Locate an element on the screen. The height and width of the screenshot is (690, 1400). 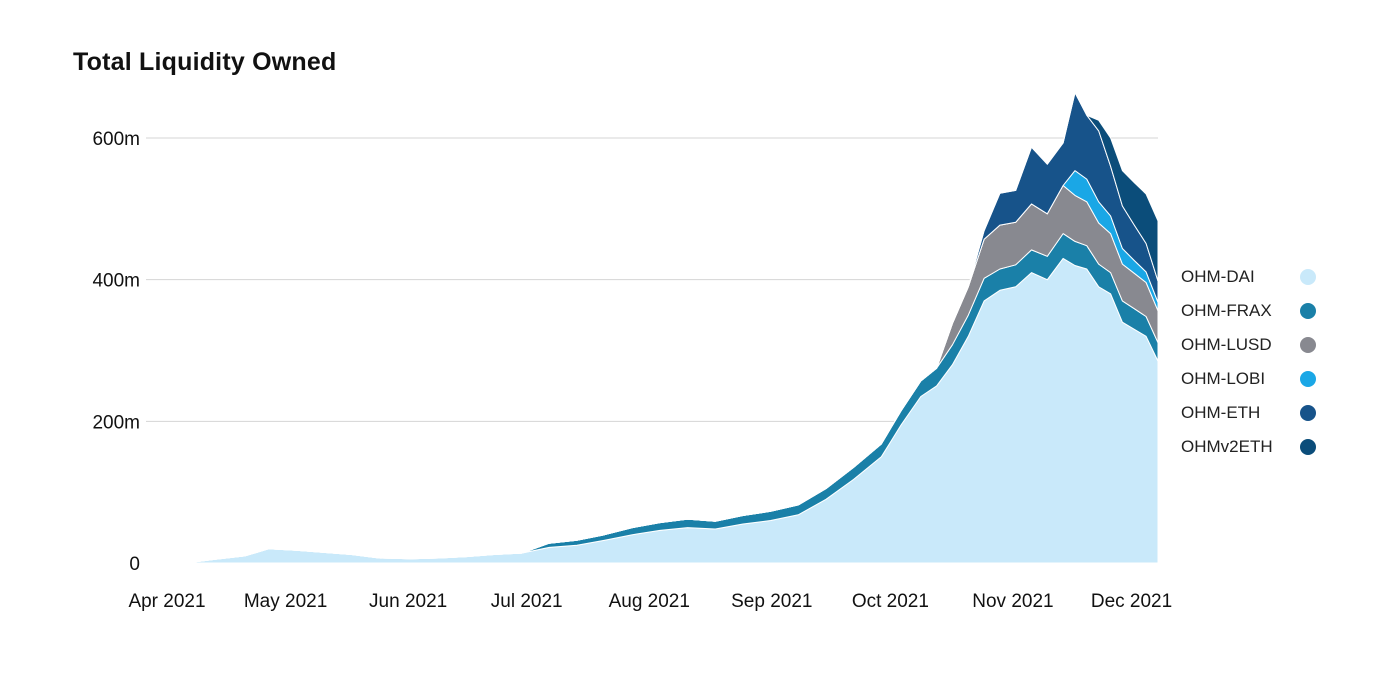
x-tick-label: Dec 2021 is located at coordinates (1131, 601).